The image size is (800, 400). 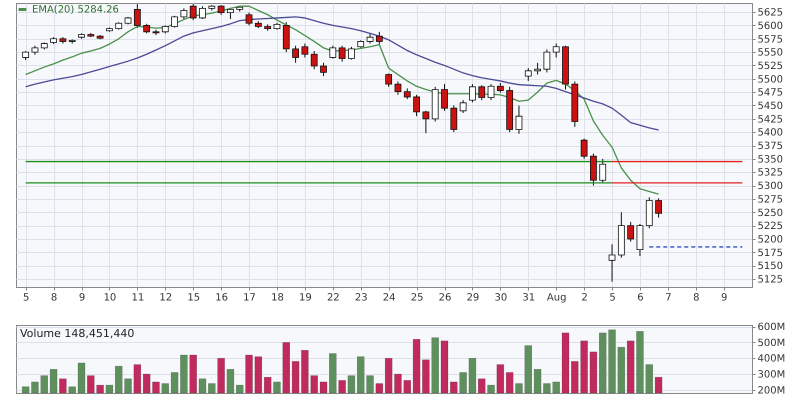 I want to click on x-tick-label: 18, so click(x=277, y=298).